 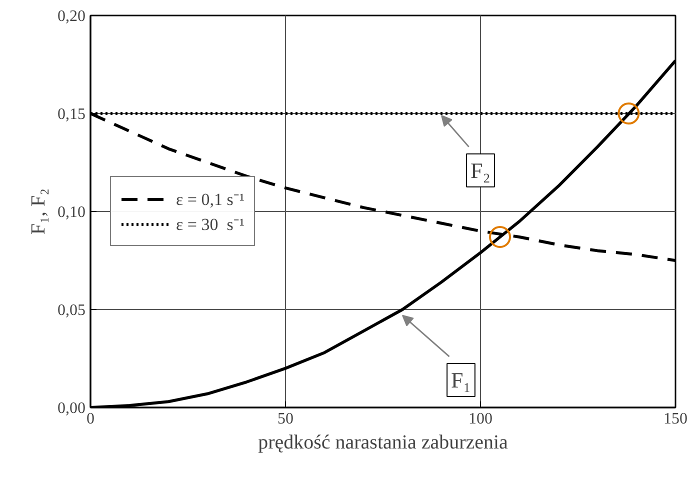 What do you see at coordinates (72, 408) in the screenshot?
I see `y-tick-label: 0,00` at bounding box center [72, 408].